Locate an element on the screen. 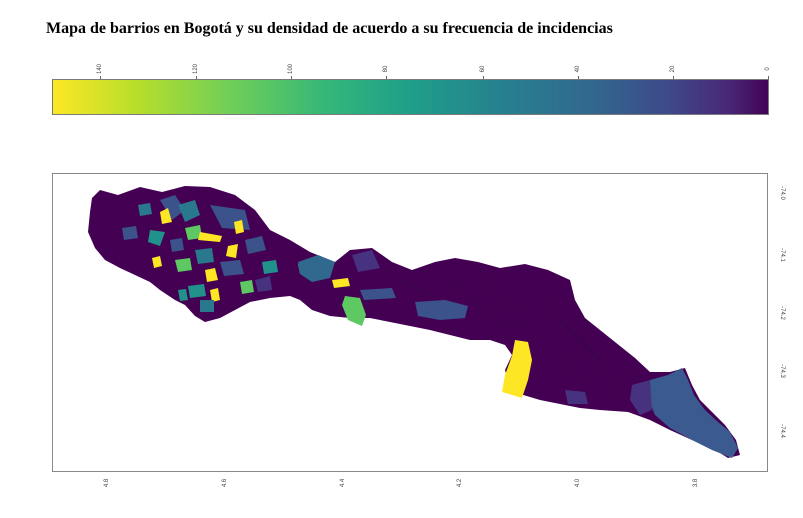  lon-tick-label: 4.8 is located at coordinates (107, 483).